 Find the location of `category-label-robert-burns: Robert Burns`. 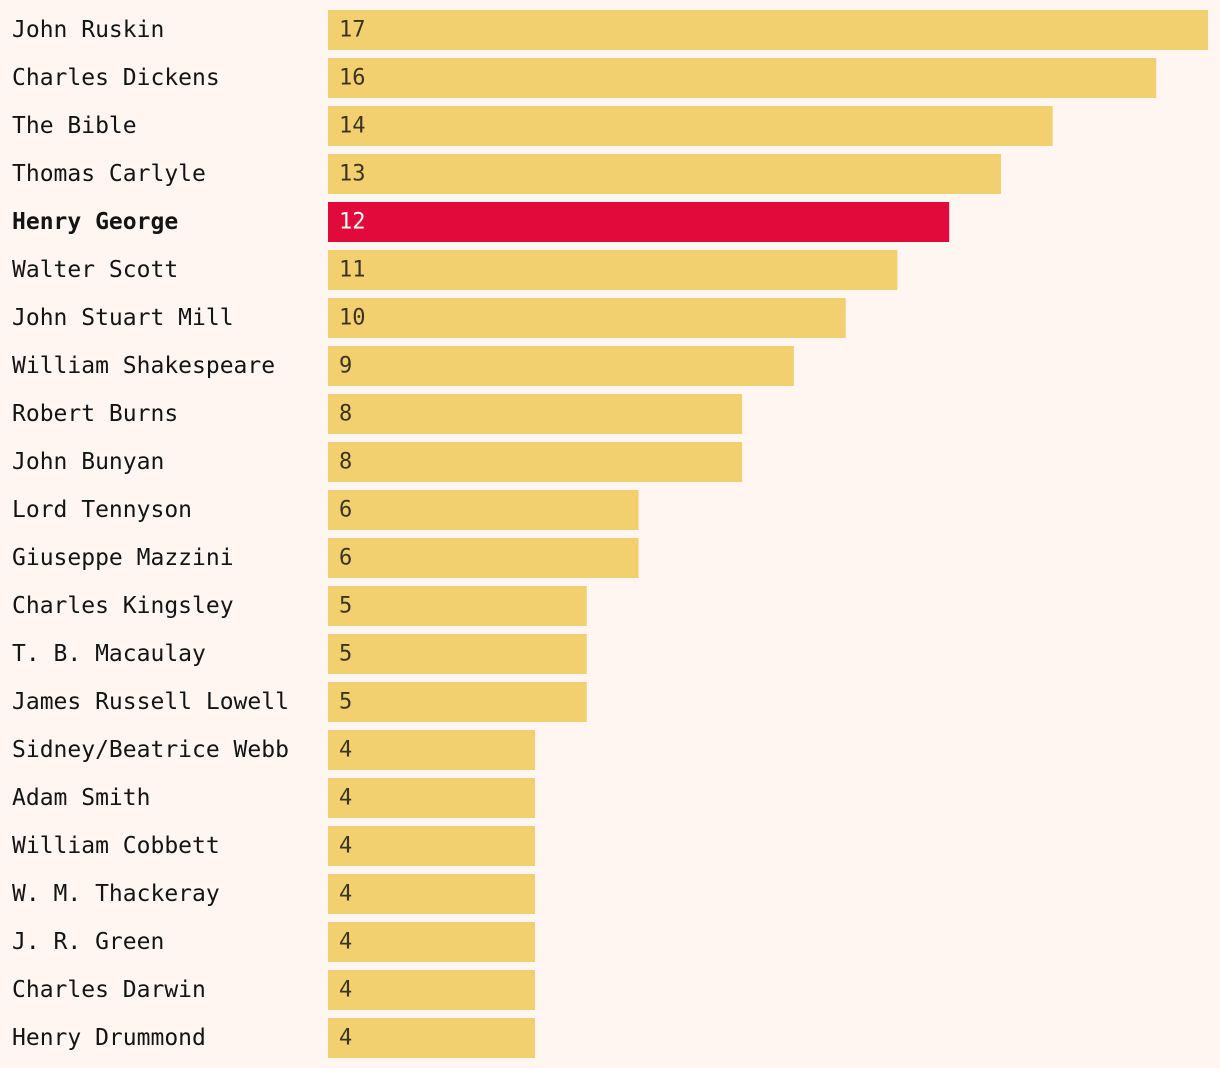

category-label-robert-burns: Robert Burns is located at coordinates (95, 414).